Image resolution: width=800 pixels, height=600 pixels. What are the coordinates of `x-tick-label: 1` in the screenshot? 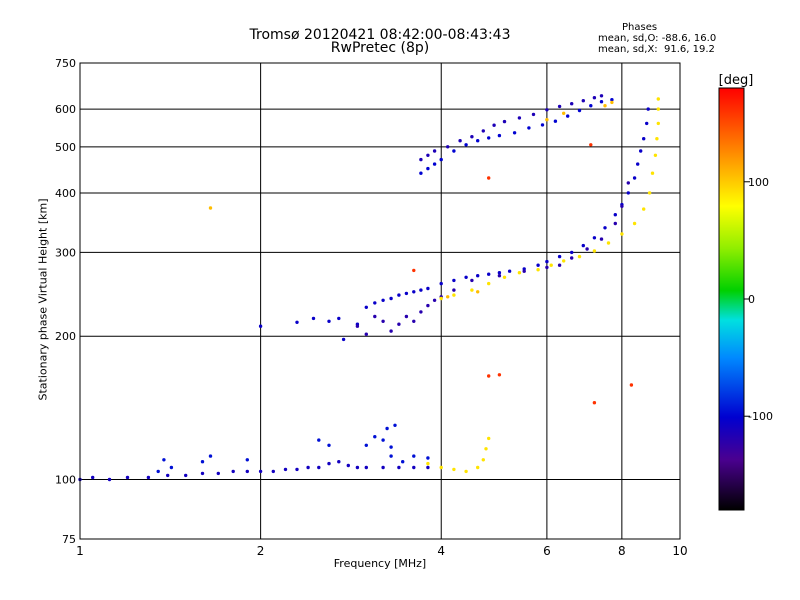 It's located at (80, 551).